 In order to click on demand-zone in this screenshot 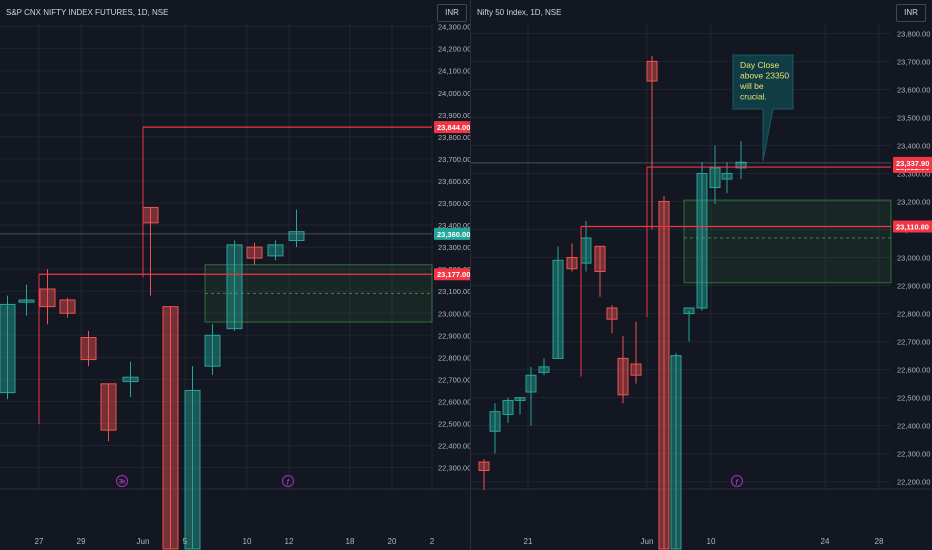, I will do `click(787, 241)`.